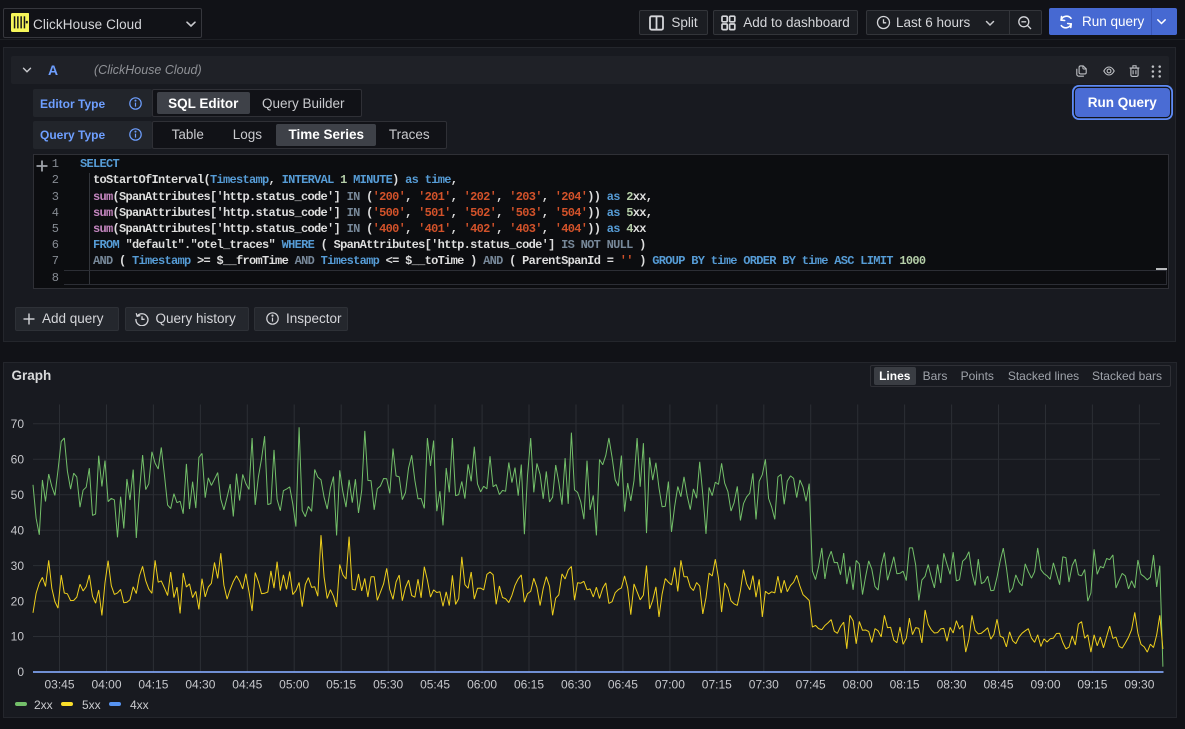 The width and height of the screenshot is (1185, 729). What do you see at coordinates (18, 460) in the screenshot?
I see `svg-text: 60` at bounding box center [18, 460].